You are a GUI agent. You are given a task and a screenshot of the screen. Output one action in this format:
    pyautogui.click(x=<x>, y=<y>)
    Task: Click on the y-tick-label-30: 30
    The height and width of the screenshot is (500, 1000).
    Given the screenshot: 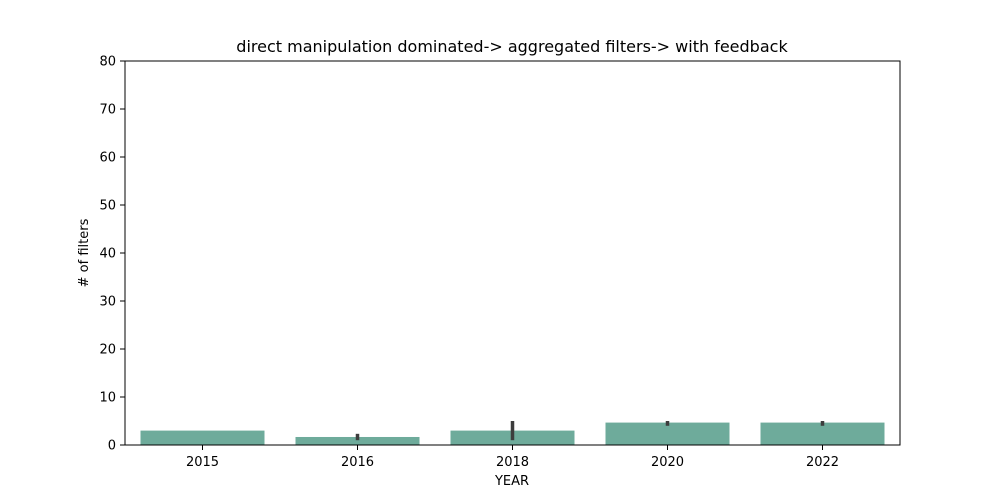 What is the action you would take?
    pyautogui.click(x=107, y=302)
    